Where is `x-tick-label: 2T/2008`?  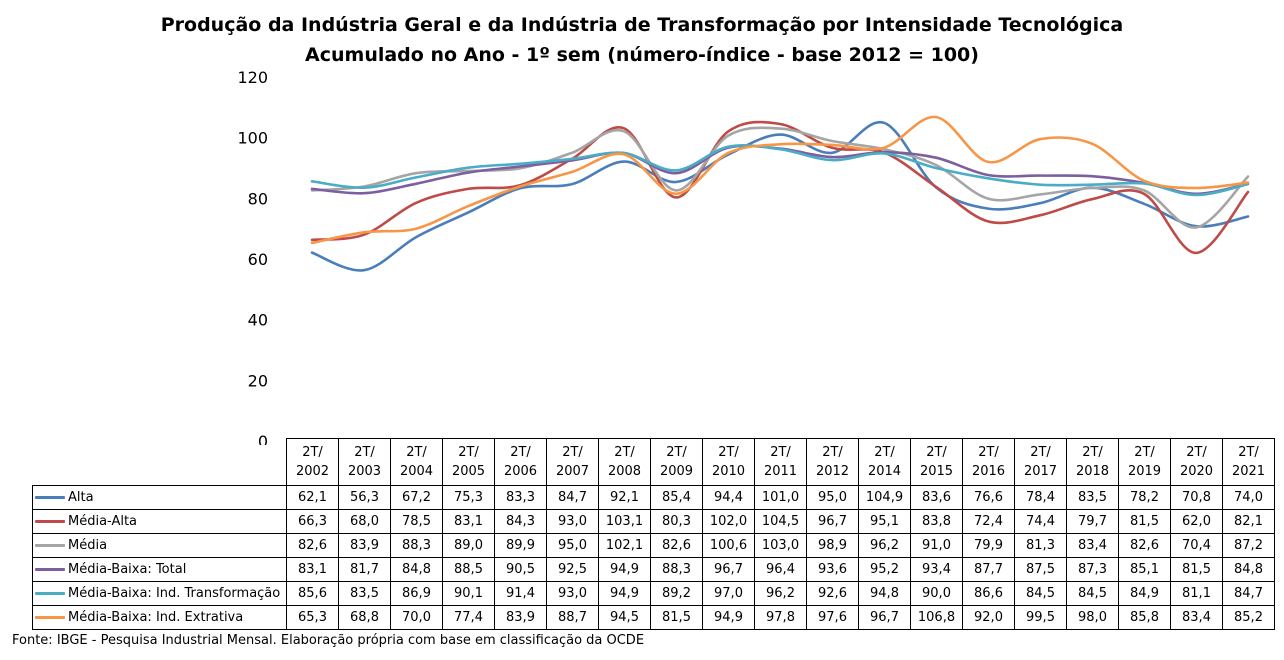 x-tick-label: 2T/2008 is located at coordinates (624, 462).